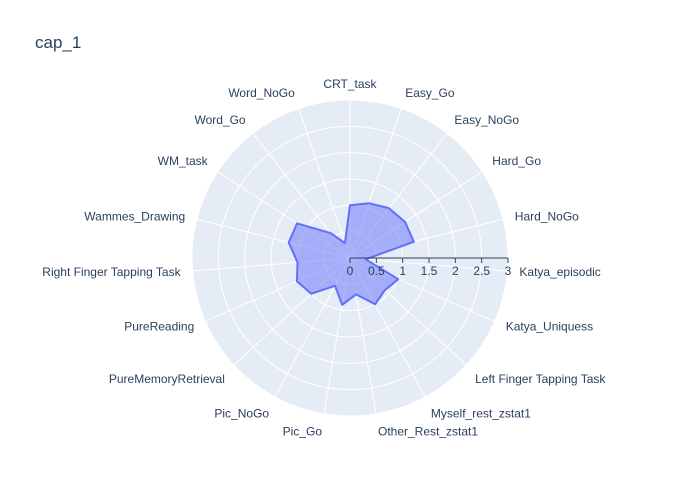 Image resolution: width=700 pixels, height=500 pixels. Describe the element at coordinates (430, 93) in the screenshot. I see `category-label: Easy_Go` at that location.